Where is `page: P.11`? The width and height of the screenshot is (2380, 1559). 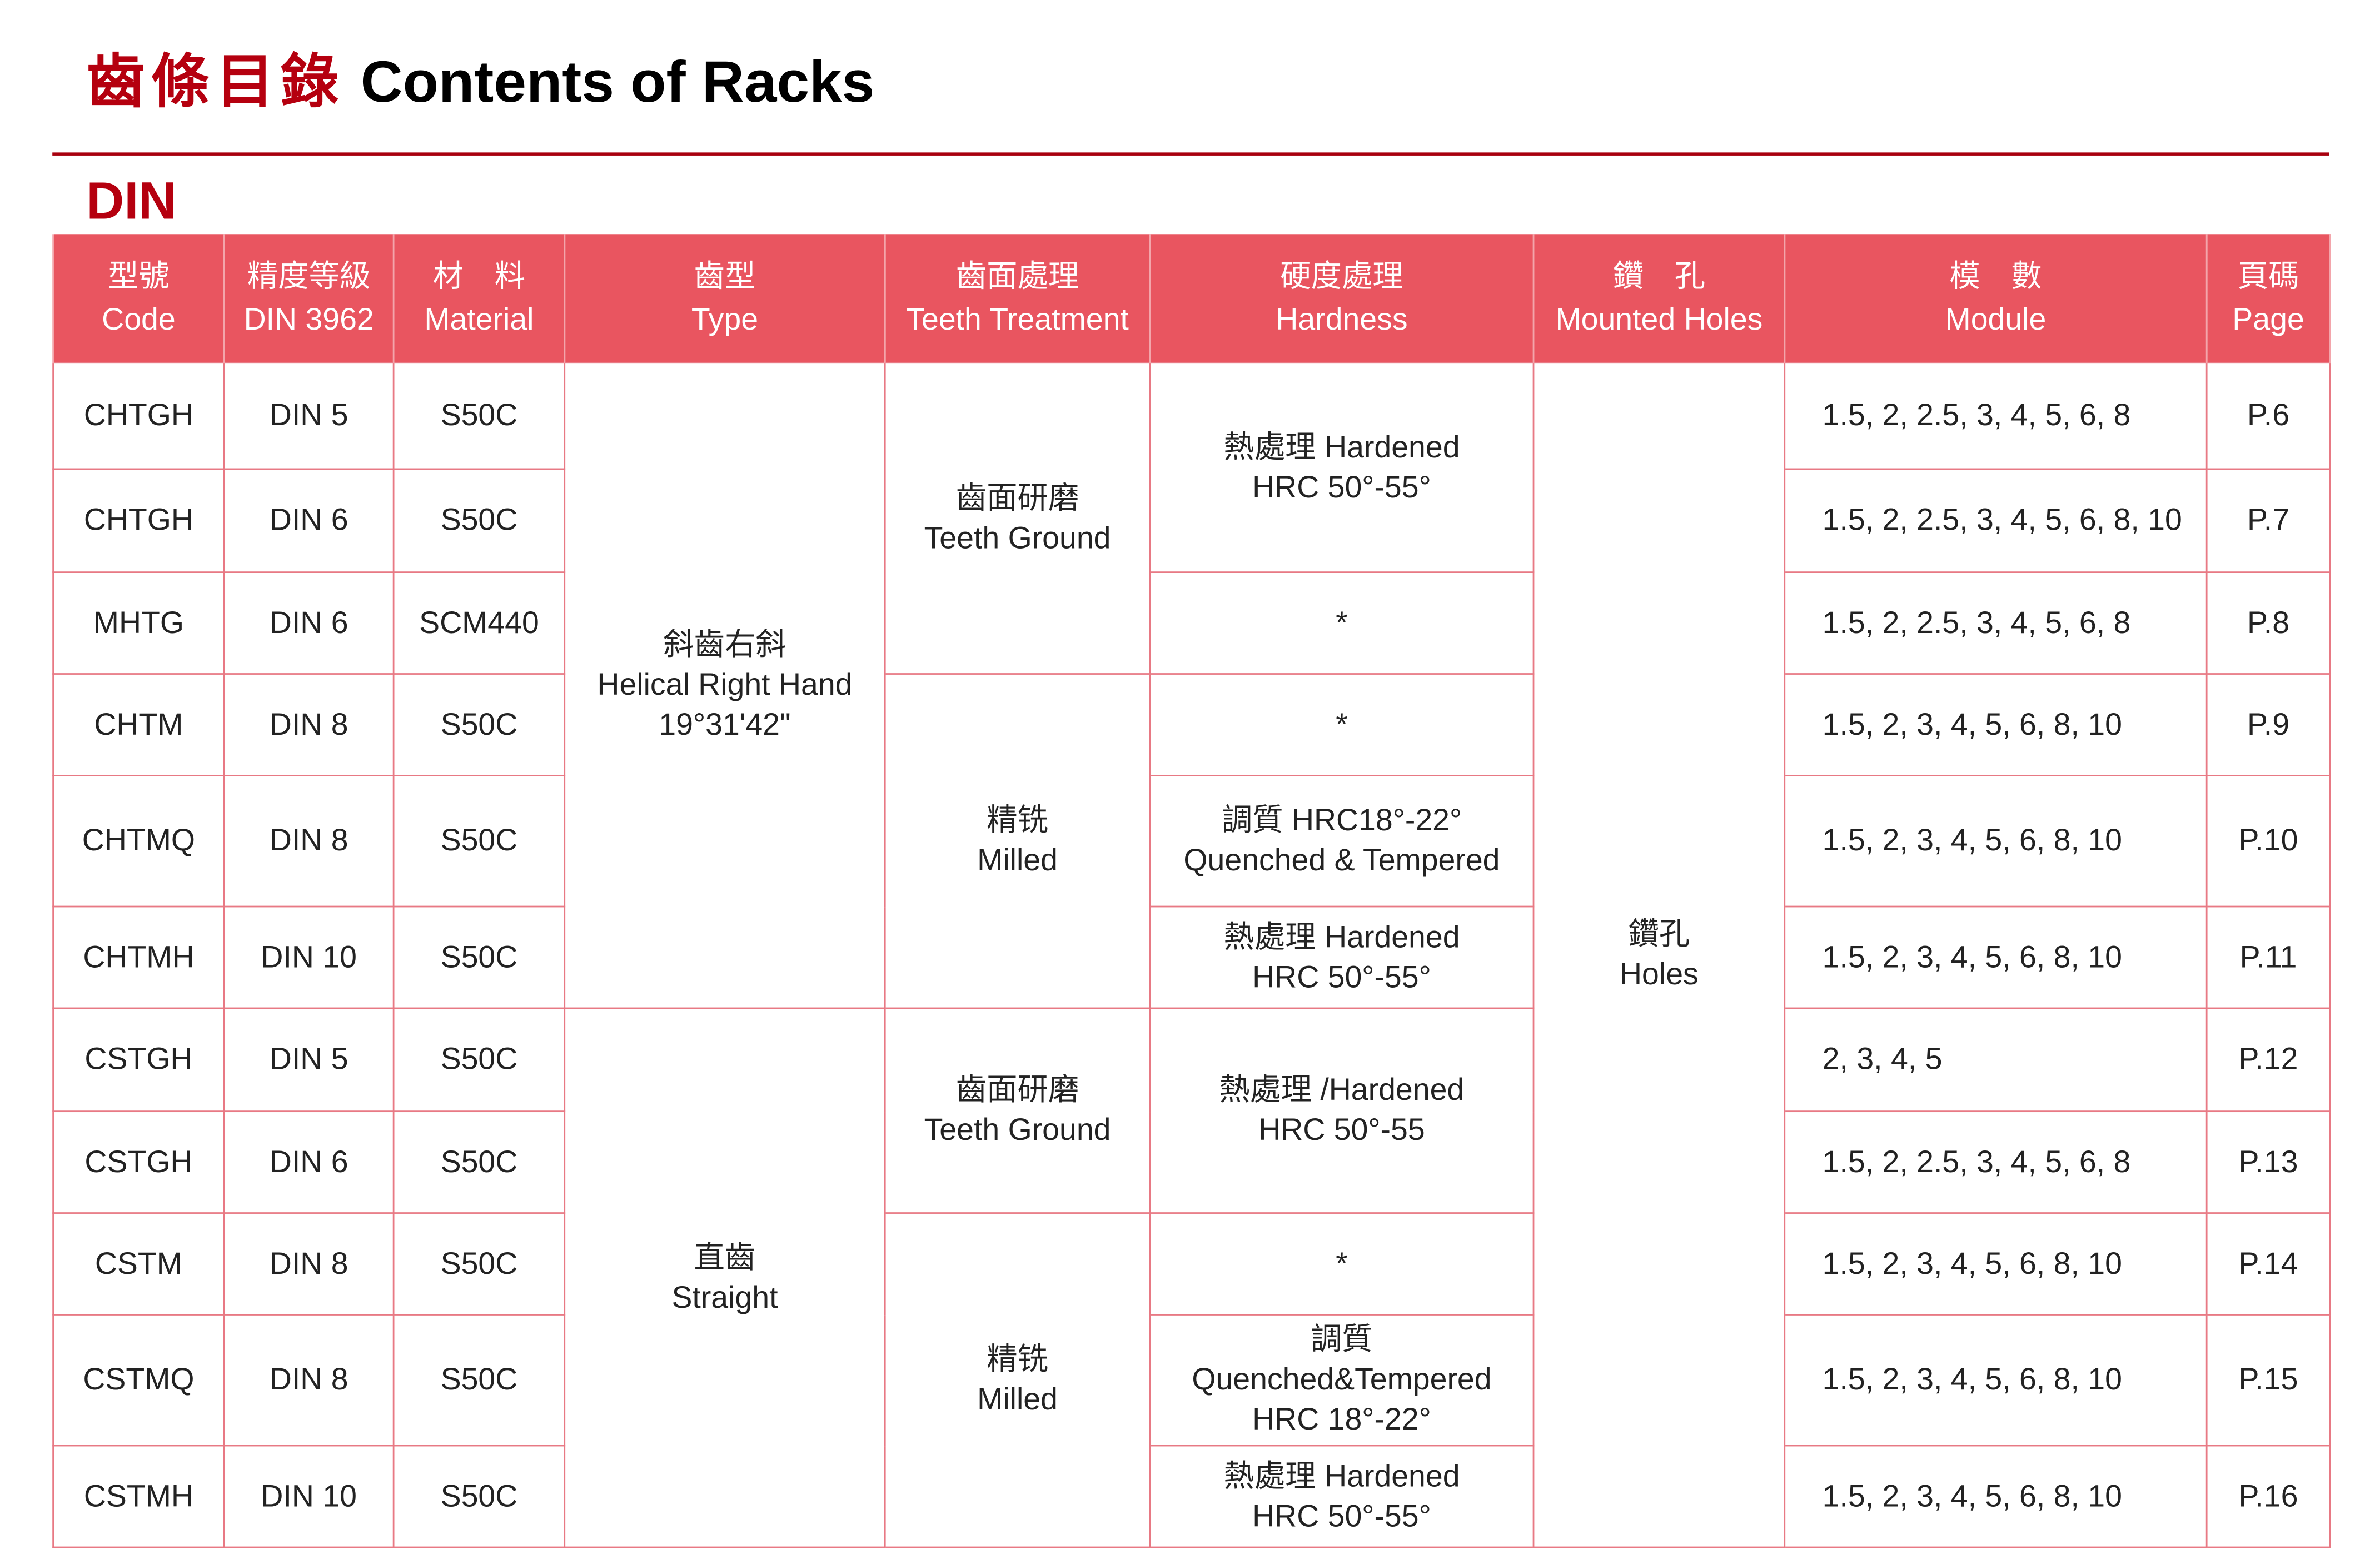 page: P.11 is located at coordinates (2268, 957).